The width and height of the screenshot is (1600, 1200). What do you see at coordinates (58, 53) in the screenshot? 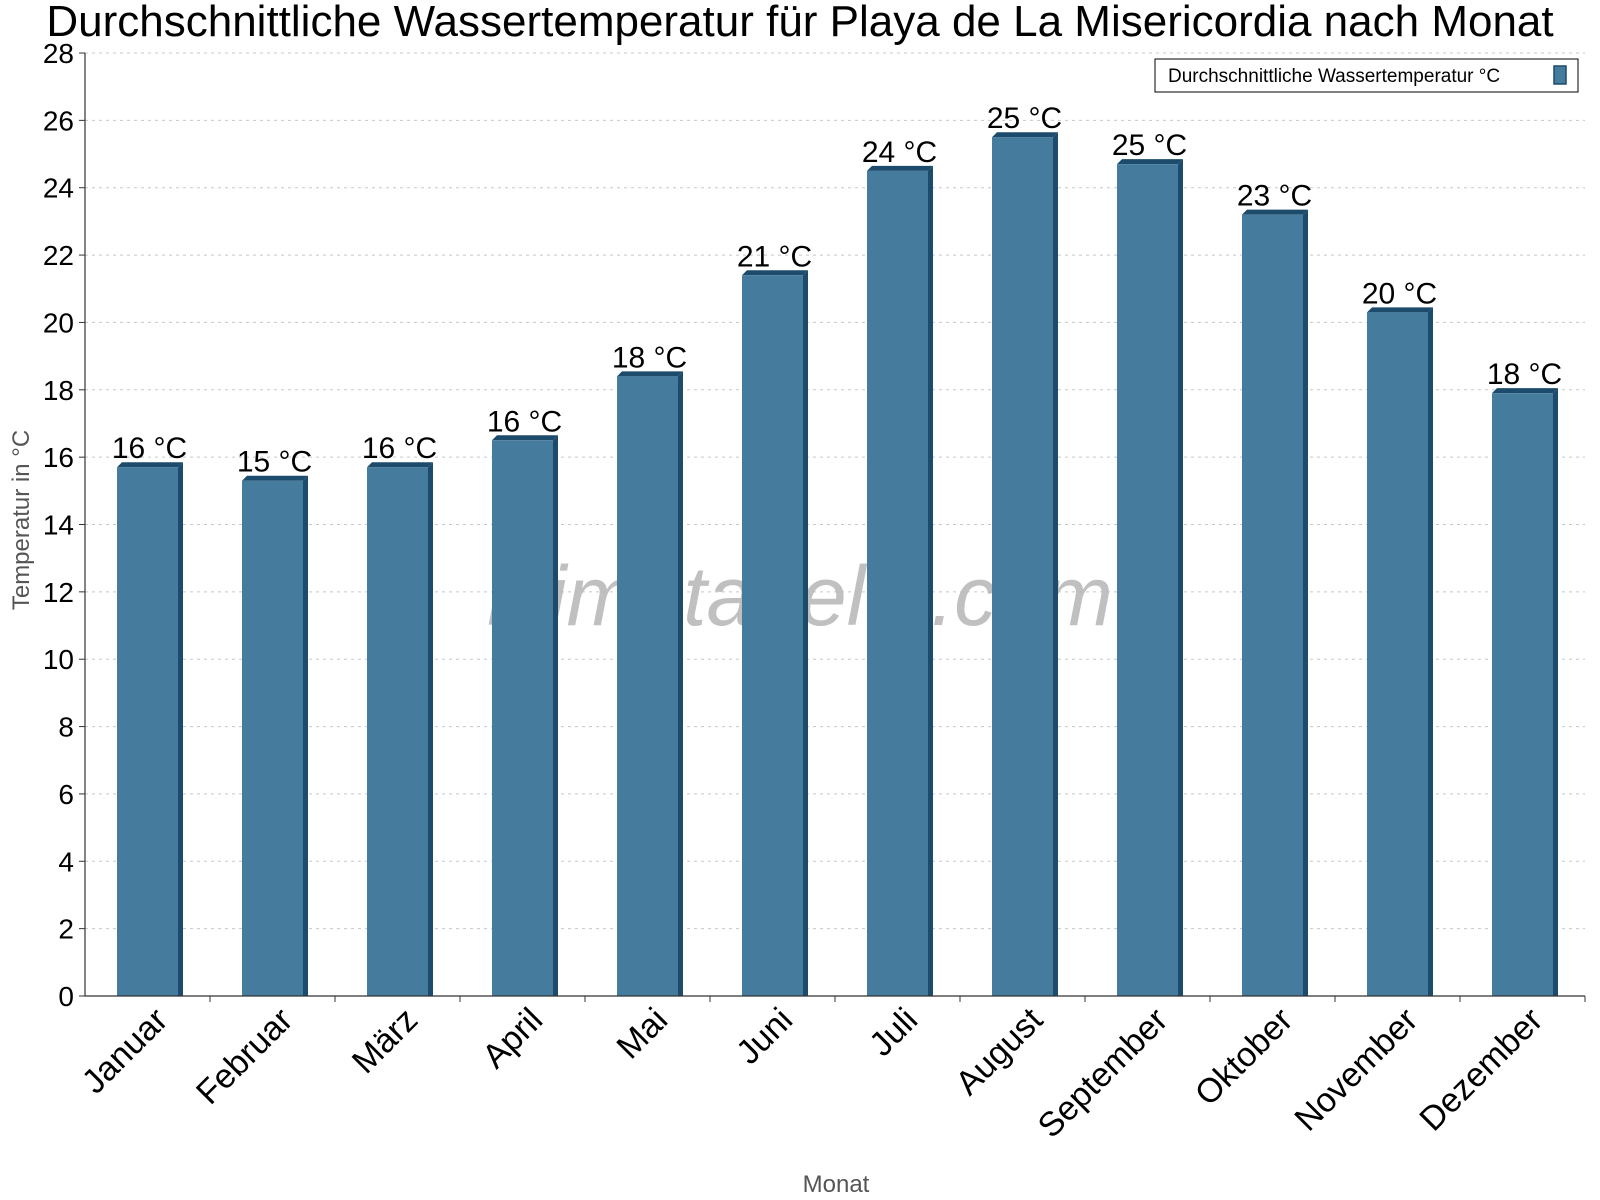
I see `y-tick-label: 28` at bounding box center [58, 53].